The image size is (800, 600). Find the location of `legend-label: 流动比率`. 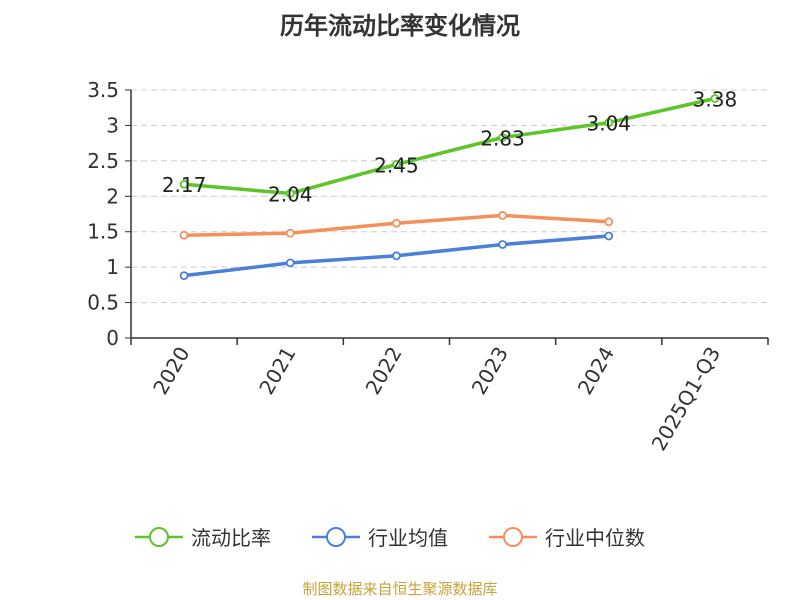

legend-label: 流动比率 is located at coordinates (231, 538).